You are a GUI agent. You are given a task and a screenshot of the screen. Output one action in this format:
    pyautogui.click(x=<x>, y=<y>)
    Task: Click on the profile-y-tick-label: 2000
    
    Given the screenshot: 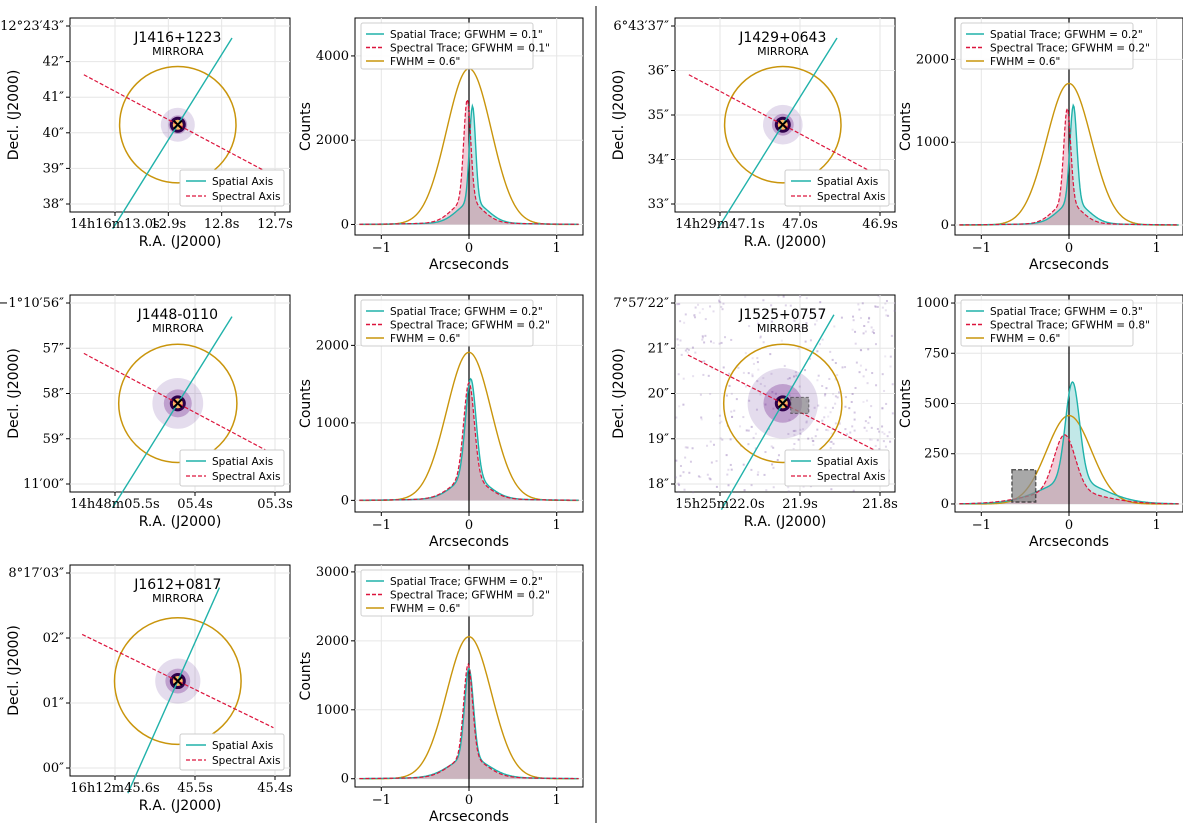 What is the action you would take?
    pyautogui.click(x=932, y=59)
    